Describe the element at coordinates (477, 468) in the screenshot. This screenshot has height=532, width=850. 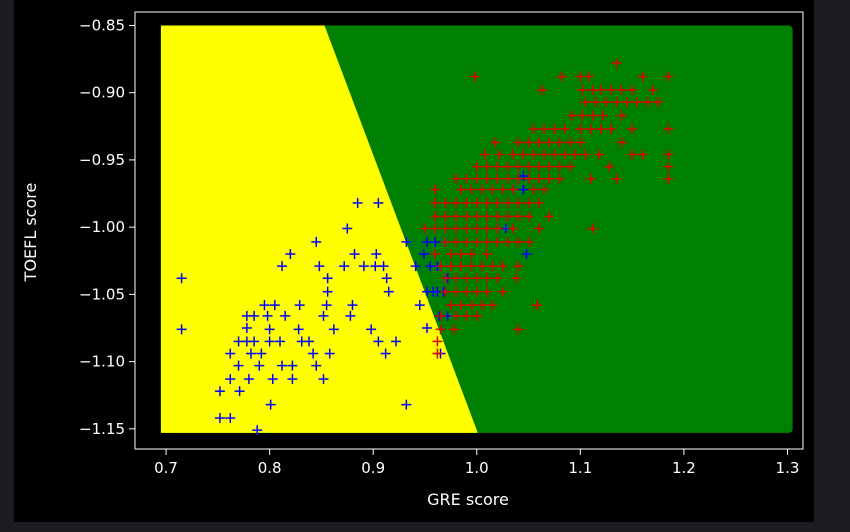
I see `x-tick-label: 1.0` at that location.